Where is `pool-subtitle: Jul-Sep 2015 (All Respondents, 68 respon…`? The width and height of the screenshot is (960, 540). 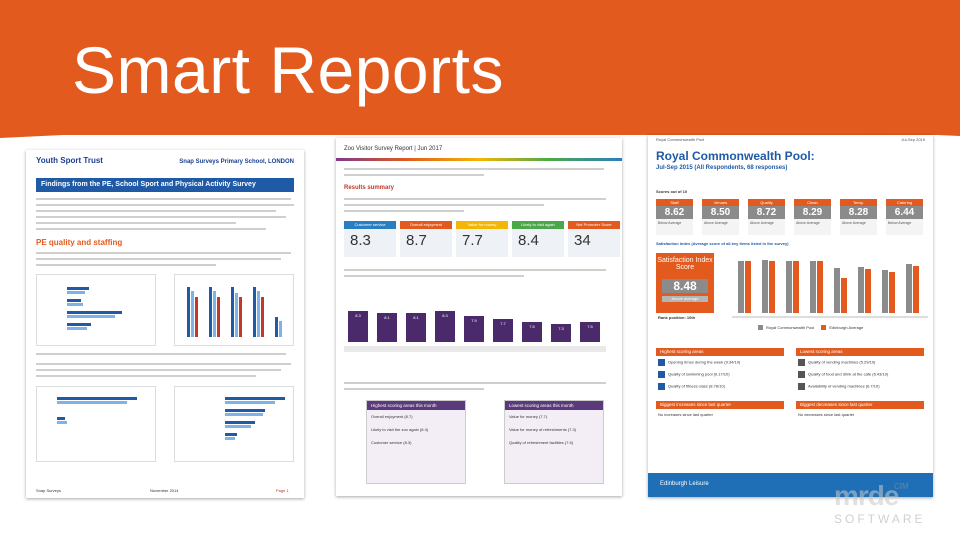
pool-subtitle: Jul-Sep 2015 (All Respondents, 68 respon… is located at coordinates (722, 168).